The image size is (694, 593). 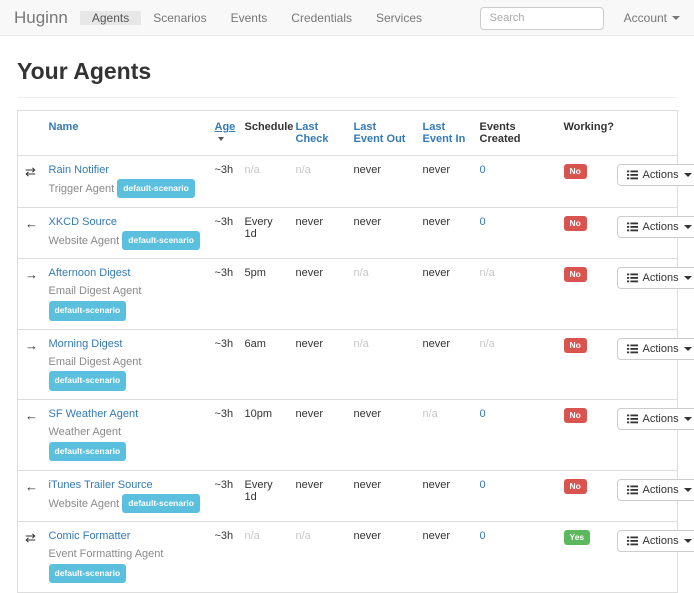 I want to click on nav-item-credentials: Credentials, so click(x=321, y=18).